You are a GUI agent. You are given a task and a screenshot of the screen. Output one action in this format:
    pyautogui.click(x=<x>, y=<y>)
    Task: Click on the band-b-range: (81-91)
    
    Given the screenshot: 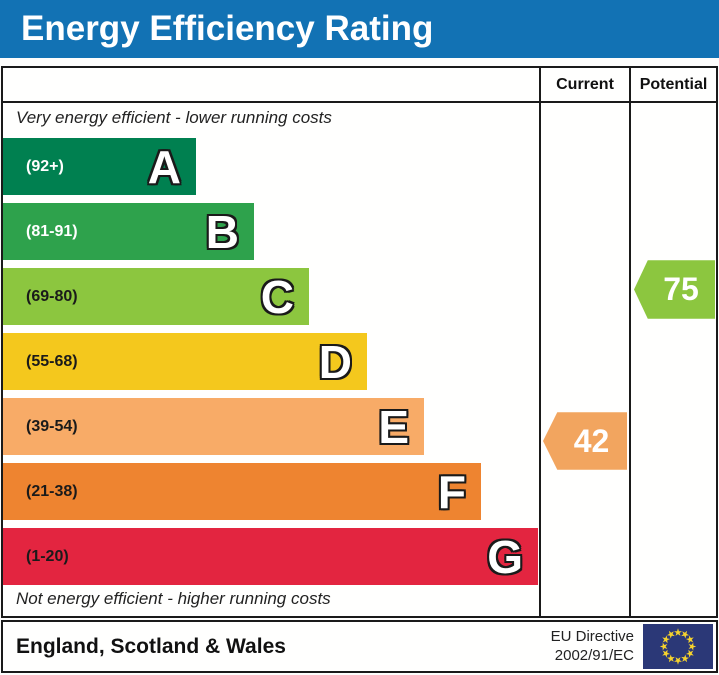 What is the action you would take?
    pyautogui.click(x=52, y=231)
    